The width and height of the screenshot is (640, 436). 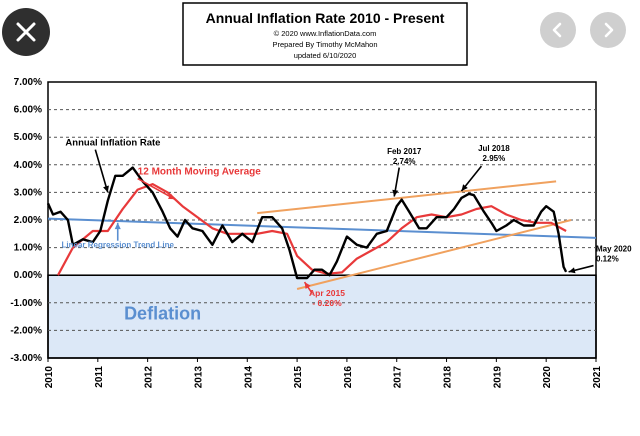 What do you see at coordinates (149, 377) in the screenshot?
I see `x-tick-label: 2012` at bounding box center [149, 377].